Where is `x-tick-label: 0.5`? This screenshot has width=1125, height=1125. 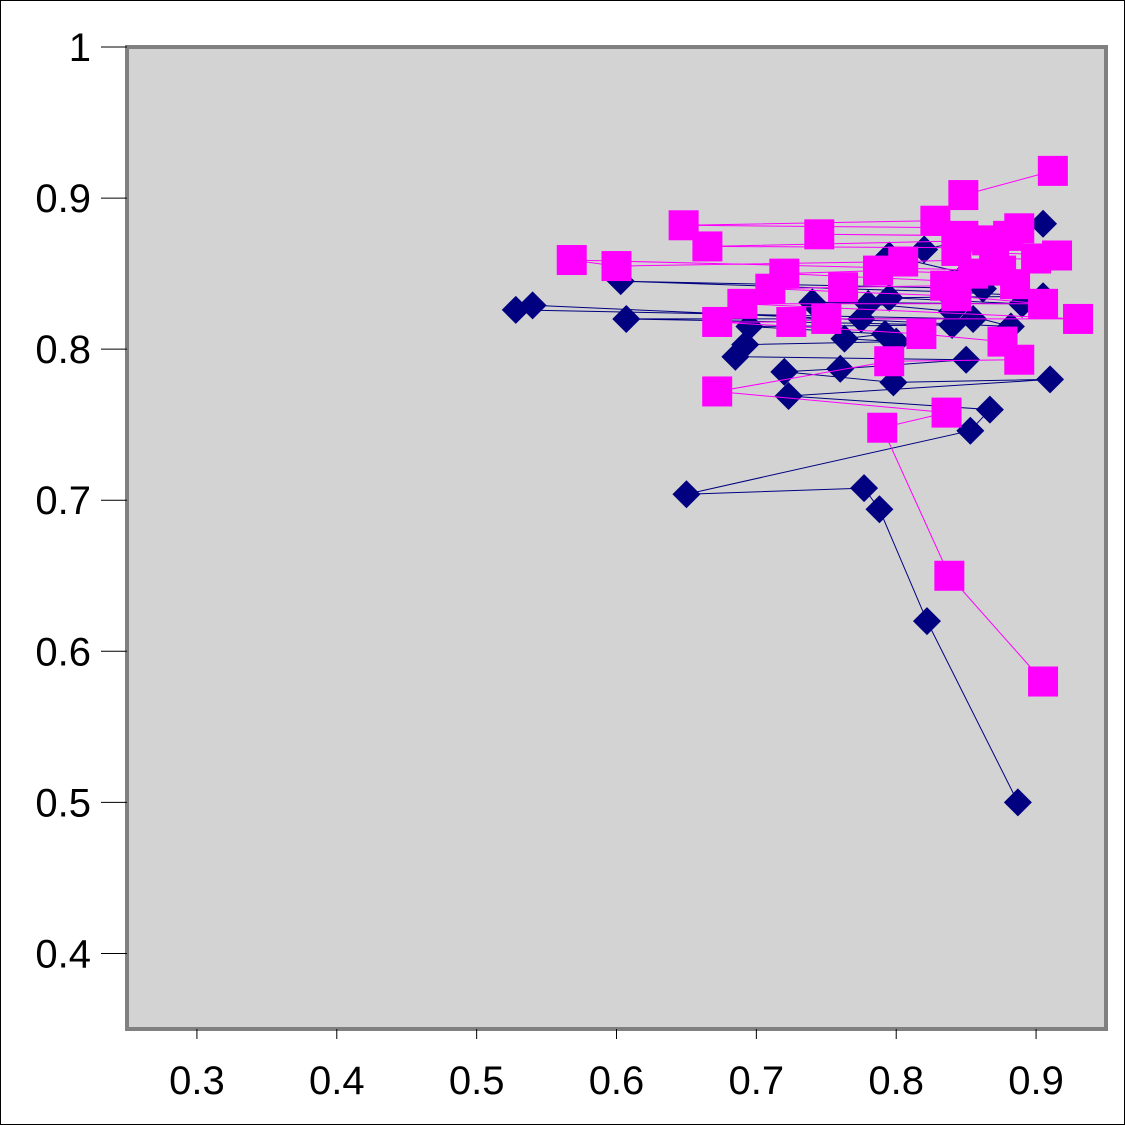
x-tick-label: 0.5 is located at coordinates (477, 1081).